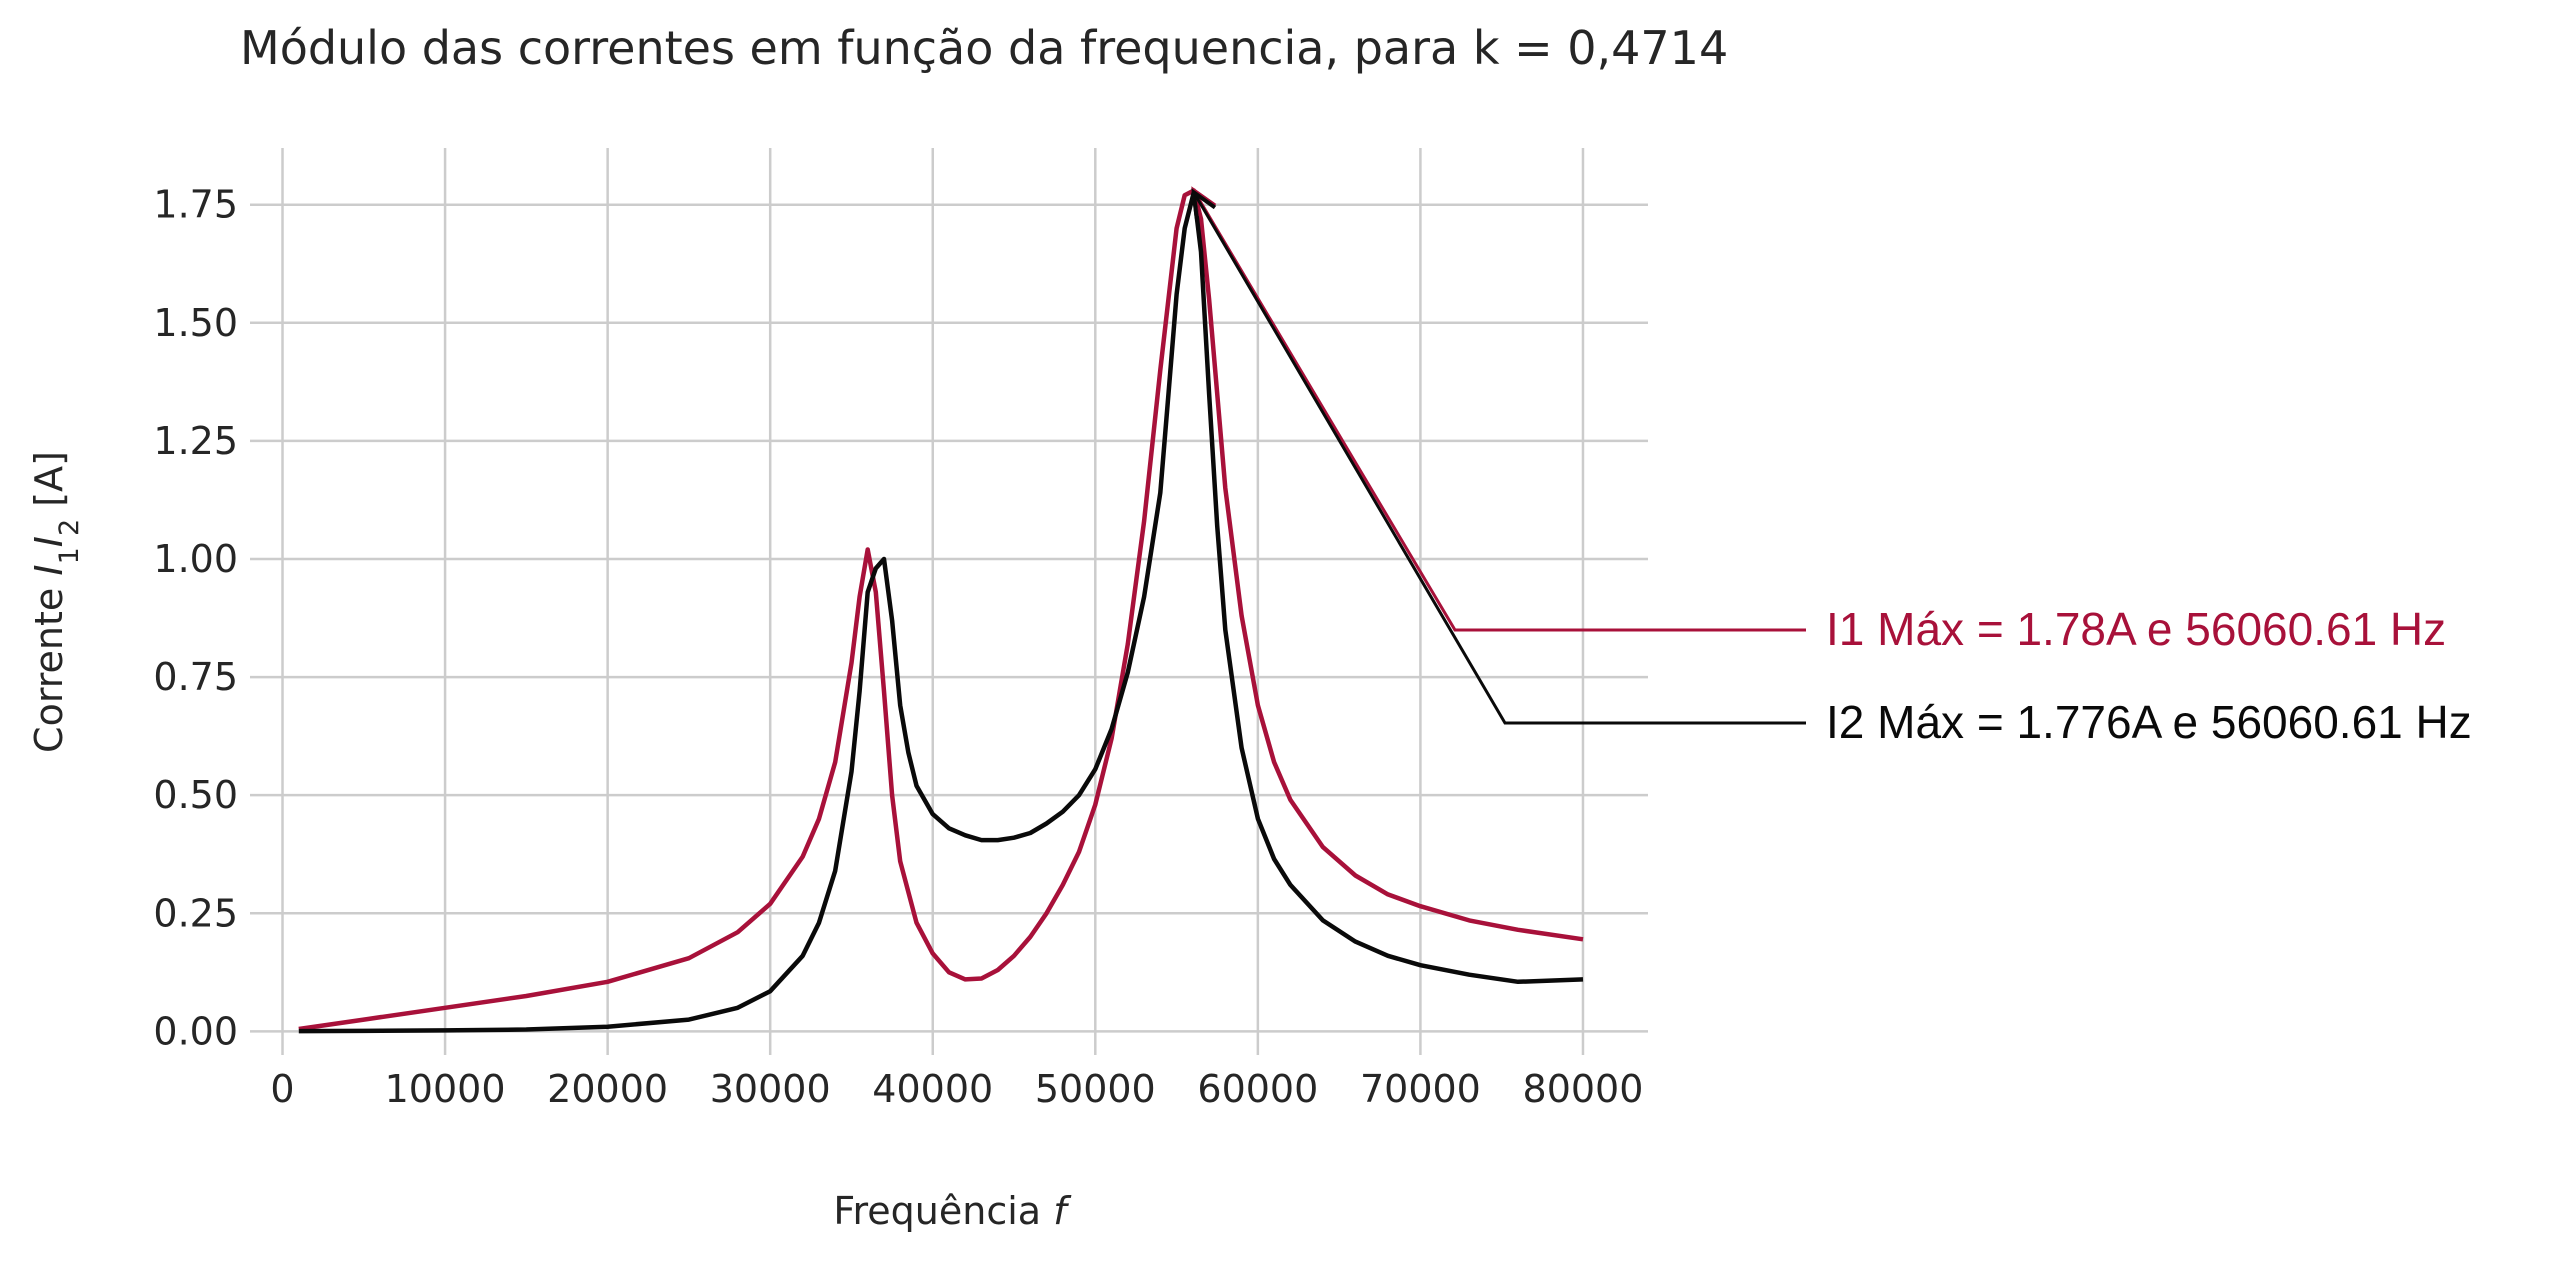 The width and height of the screenshot is (2559, 1264). What do you see at coordinates (195, 441) in the screenshot?
I see `y-tick-label: 1.25` at bounding box center [195, 441].